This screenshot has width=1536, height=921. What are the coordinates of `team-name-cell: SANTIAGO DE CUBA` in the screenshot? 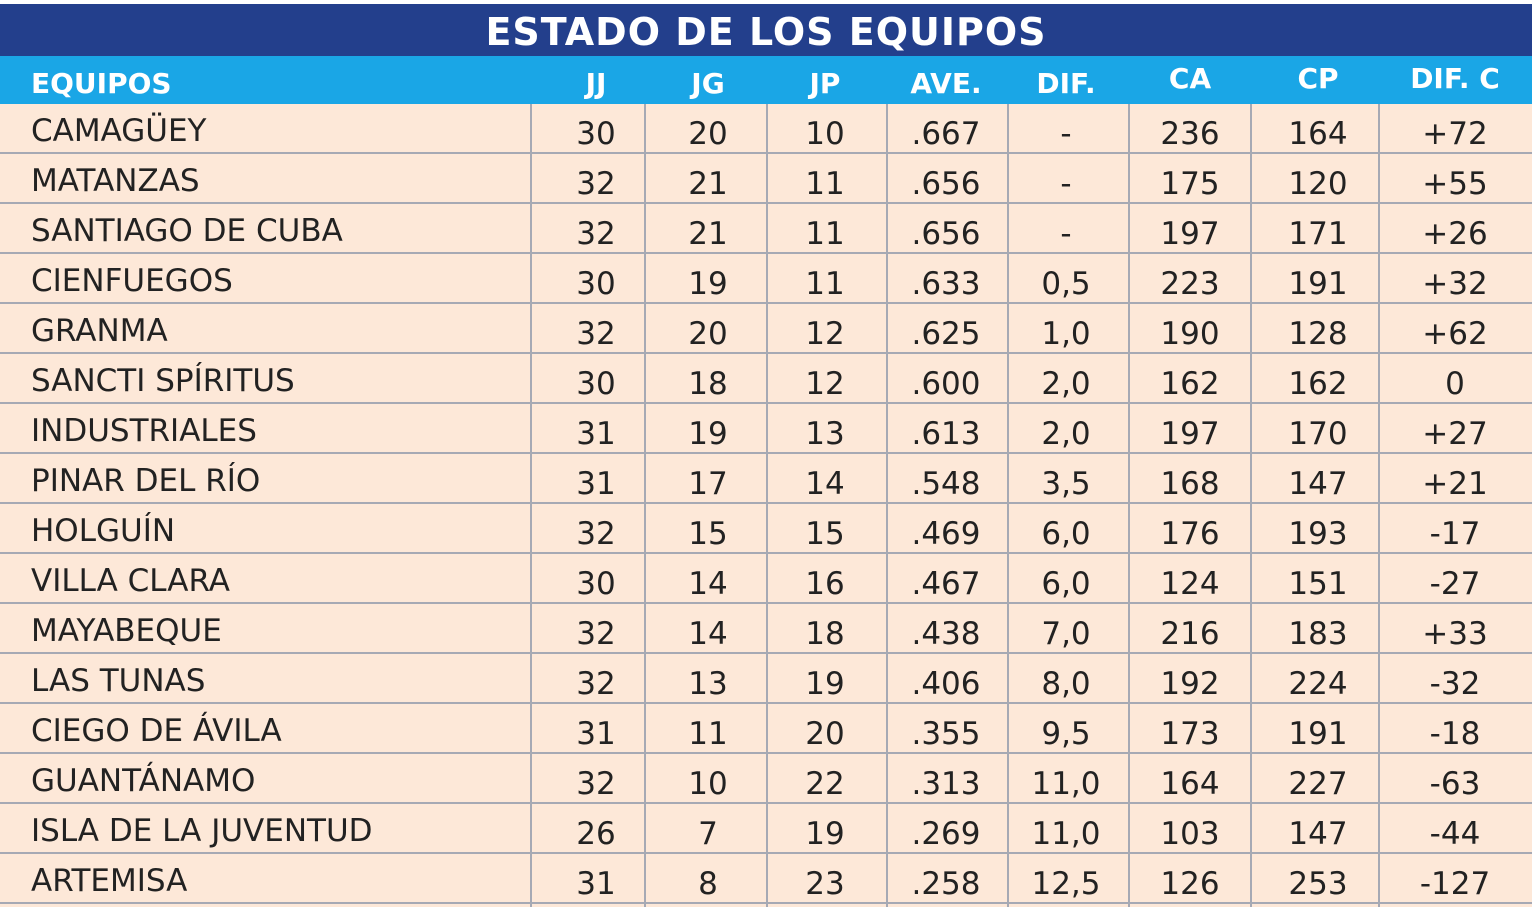 It's located at (187, 231).